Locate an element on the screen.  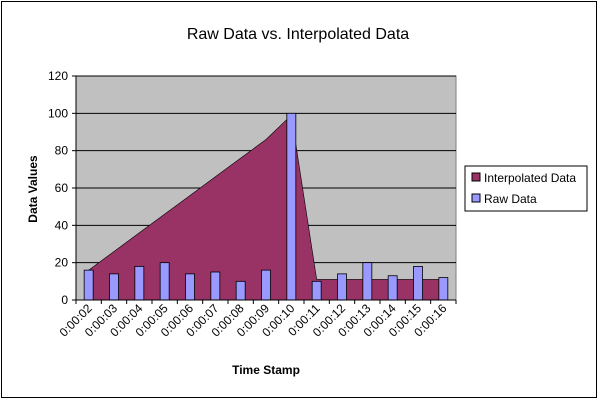
y-tick-label: 0 is located at coordinates (64, 300).